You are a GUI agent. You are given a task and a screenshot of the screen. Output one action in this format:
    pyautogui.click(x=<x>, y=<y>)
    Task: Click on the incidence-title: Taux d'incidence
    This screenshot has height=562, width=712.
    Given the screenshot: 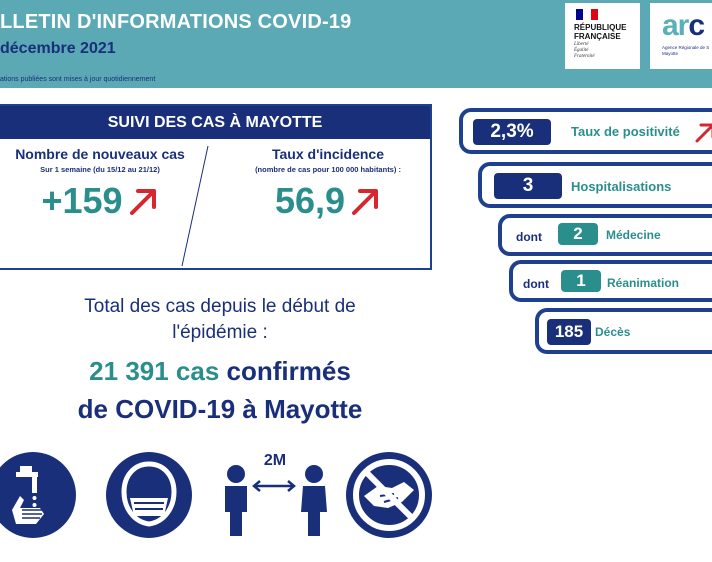 What is the action you would take?
    pyautogui.click(x=328, y=154)
    